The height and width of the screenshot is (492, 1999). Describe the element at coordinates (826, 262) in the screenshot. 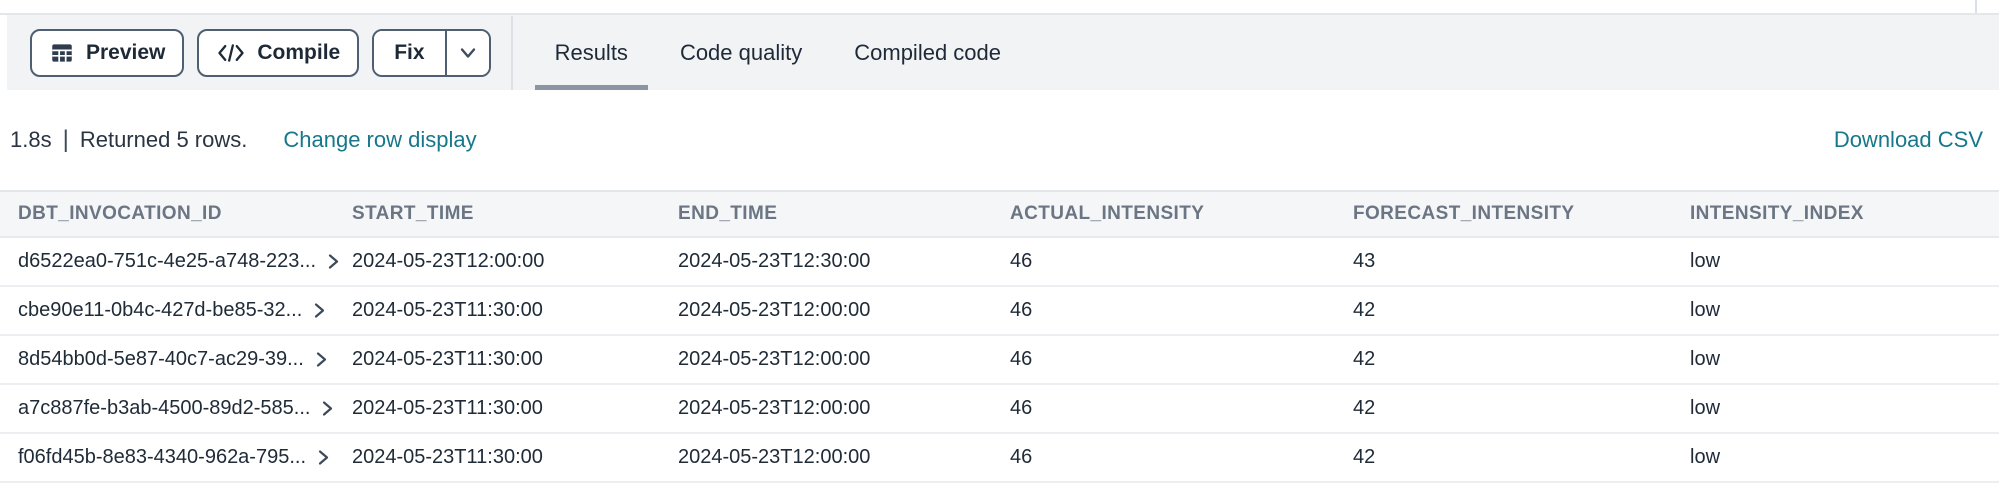

I see `cell-end-time: 2024-05-23T12:30:00` at that location.